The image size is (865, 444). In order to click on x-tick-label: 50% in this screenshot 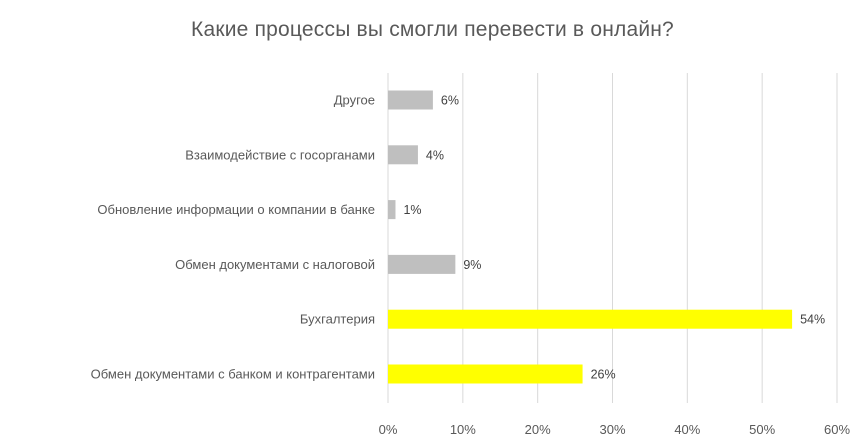, I will do `click(762, 429)`.